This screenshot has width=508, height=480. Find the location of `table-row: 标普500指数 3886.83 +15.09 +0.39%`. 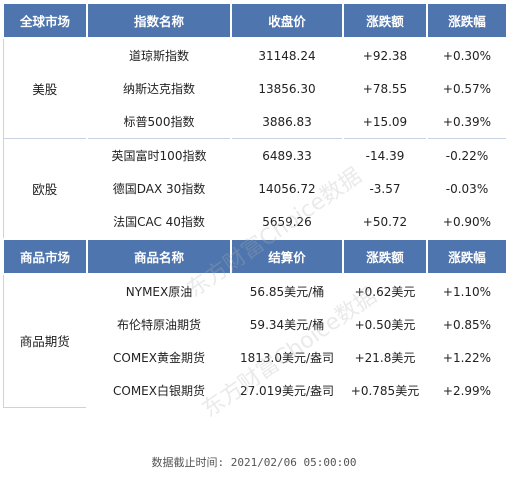

table-row: 标普500指数 3886.83 +15.09 +0.39% is located at coordinates (255, 122).